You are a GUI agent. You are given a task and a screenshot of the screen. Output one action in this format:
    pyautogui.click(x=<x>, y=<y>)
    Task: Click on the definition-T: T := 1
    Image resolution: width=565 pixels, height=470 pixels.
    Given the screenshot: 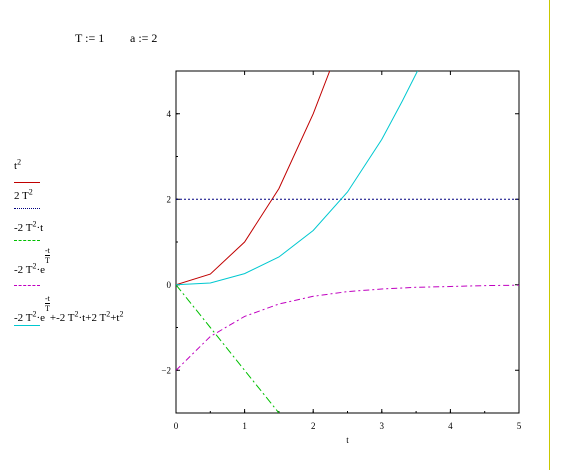 What is the action you would take?
    pyautogui.click(x=89, y=38)
    